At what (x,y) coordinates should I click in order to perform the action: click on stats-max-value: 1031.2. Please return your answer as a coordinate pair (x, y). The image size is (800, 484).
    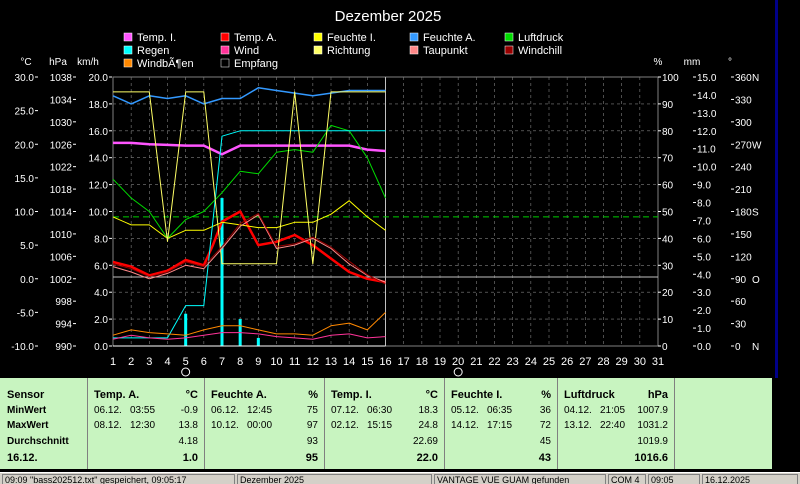
    Looking at the image, I should click on (652, 425).